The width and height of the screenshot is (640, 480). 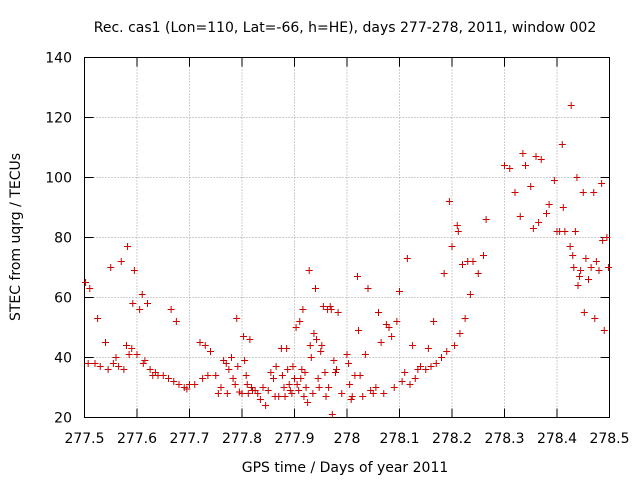 I want to click on y-tick-label: 40, so click(x=63, y=359).